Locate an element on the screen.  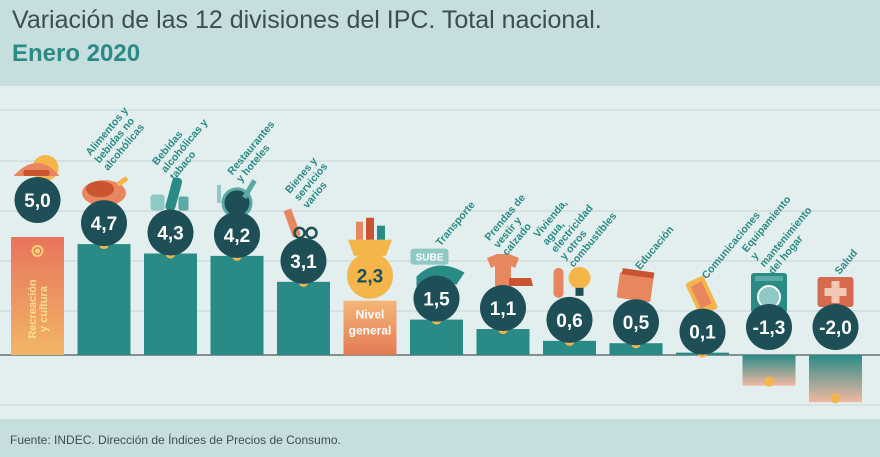
tshirt-shoe-icon is located at coordinates (510, 270).